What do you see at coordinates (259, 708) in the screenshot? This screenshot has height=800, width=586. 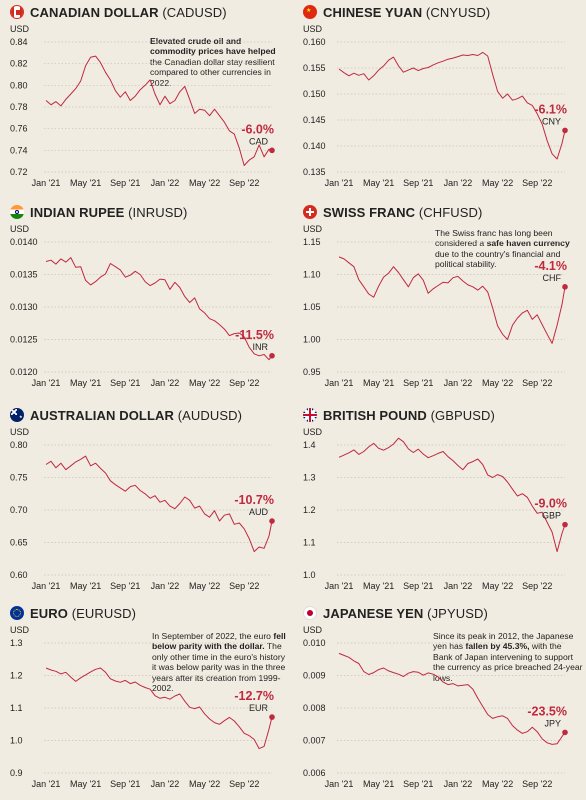 I see `eur-code-label: EUR` at bounding box center [259, 708].